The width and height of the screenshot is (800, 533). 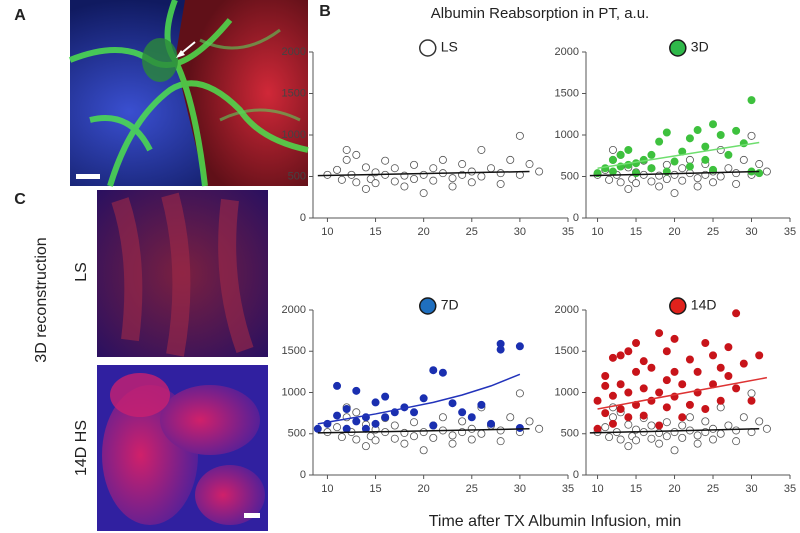 I want to click on x-axis-label: Time after TX Albumin Infusion, min, so click(x=555, y=521).